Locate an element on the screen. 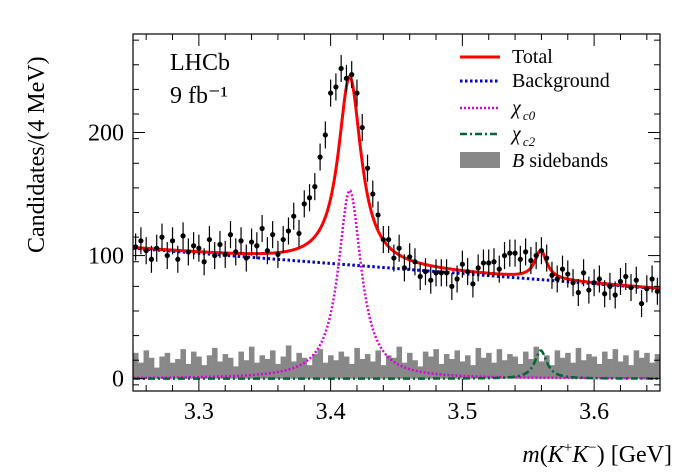 The width and height of the screenshot is (696, 474). legend-chi-c2-sub: c2 is located at coordinates (529, 141).